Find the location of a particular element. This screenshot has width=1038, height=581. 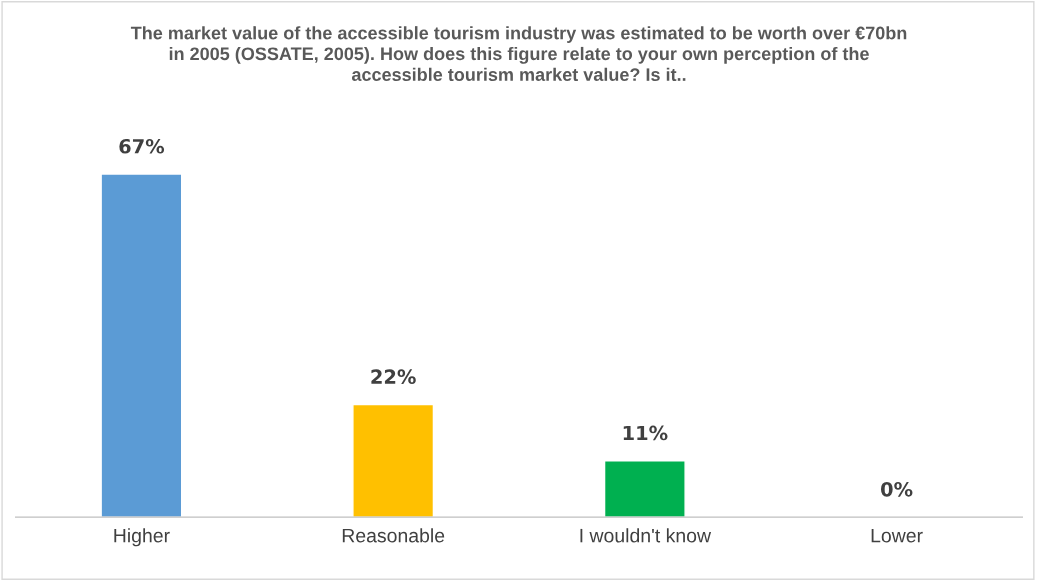

data-label: 67% is located at coordinates (142, 146).